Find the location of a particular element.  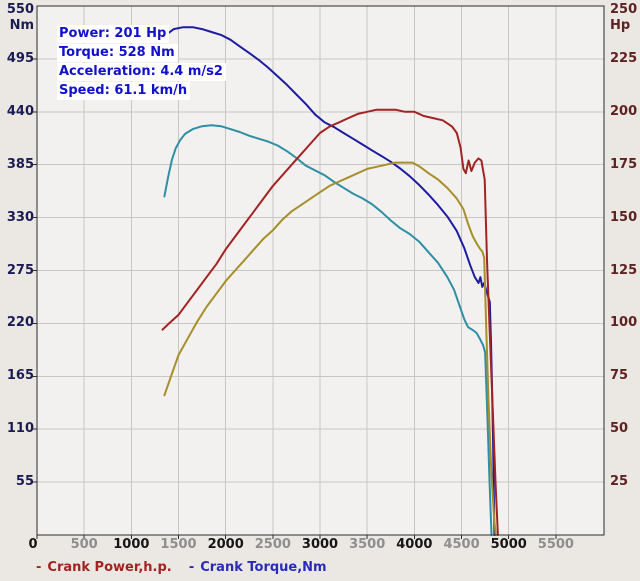

info-acceleration: Acceleration: 4.4 m/s2 is located at coordinates (141, 72).